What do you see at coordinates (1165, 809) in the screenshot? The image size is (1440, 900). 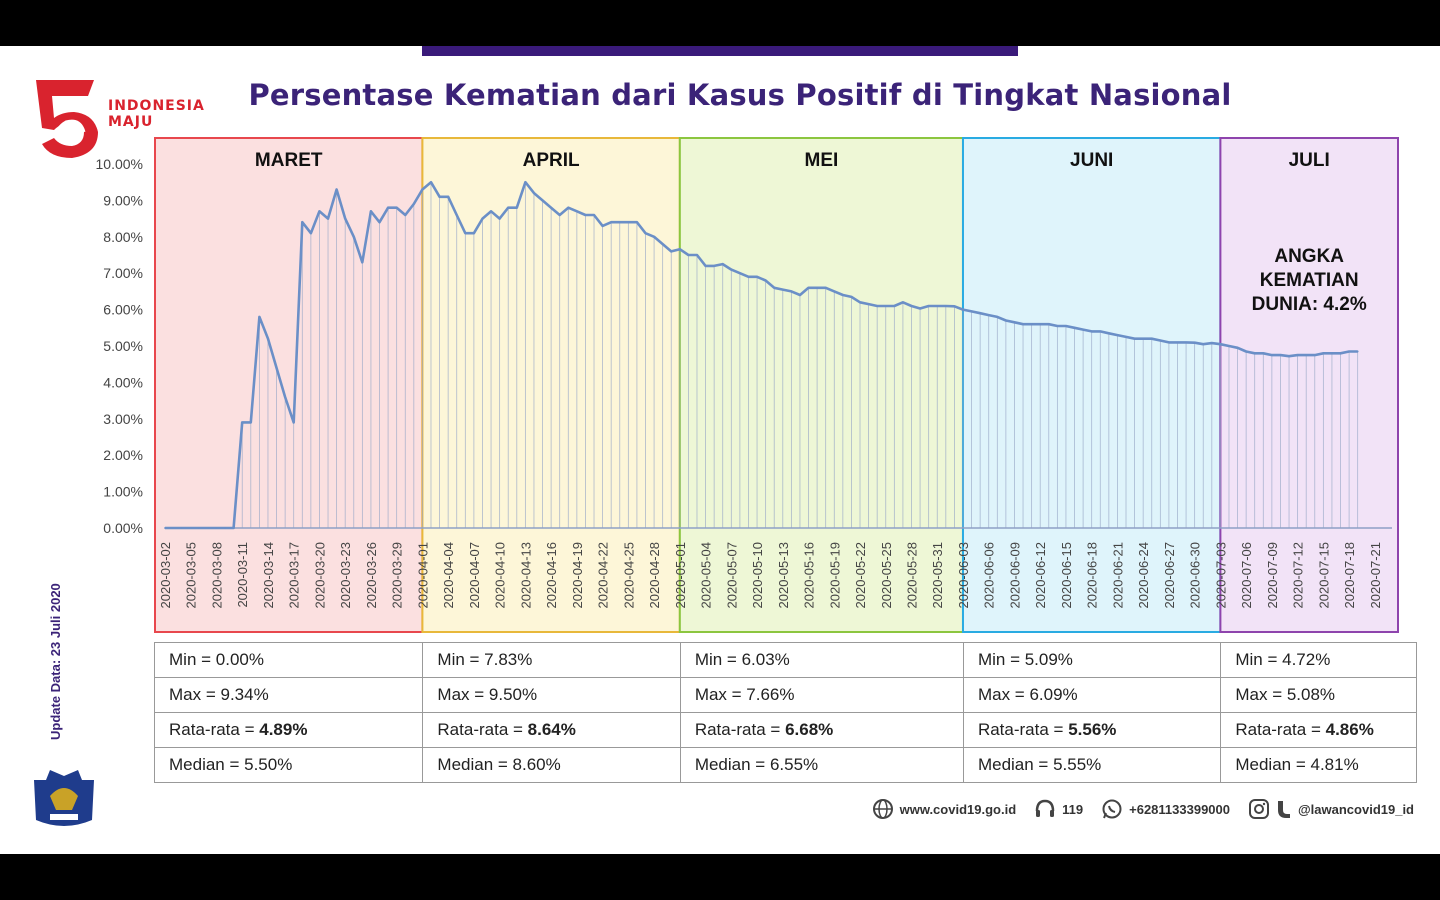 I see `footer-whatsapp: +6281133399000` at bounding box center [1165, 809].